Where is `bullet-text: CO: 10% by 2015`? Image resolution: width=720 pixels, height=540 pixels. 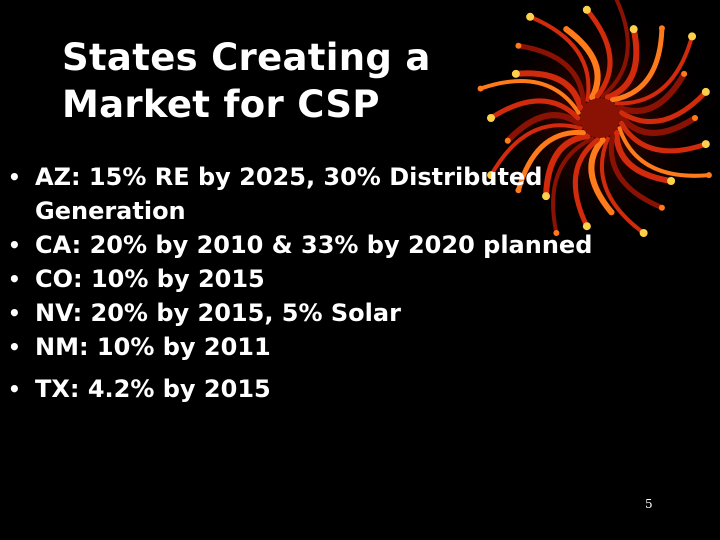
bullet-text: CO: 10% by 2015 is located at coordinates (150, 279).